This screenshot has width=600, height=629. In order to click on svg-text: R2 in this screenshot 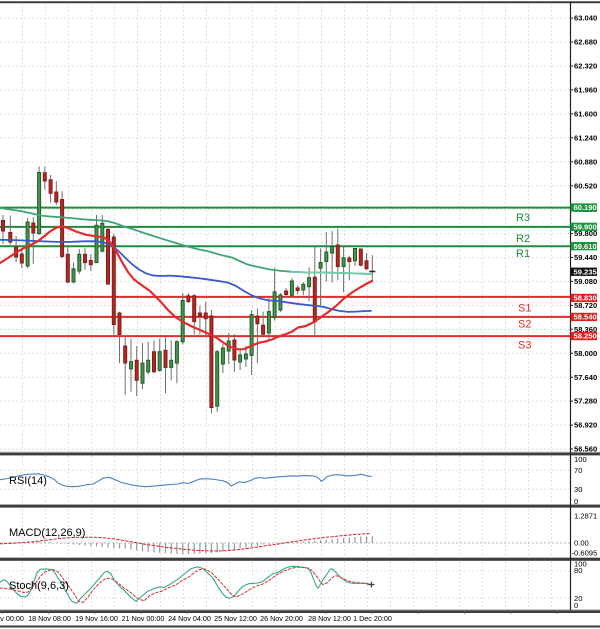, I will do `click(523, 239)`.